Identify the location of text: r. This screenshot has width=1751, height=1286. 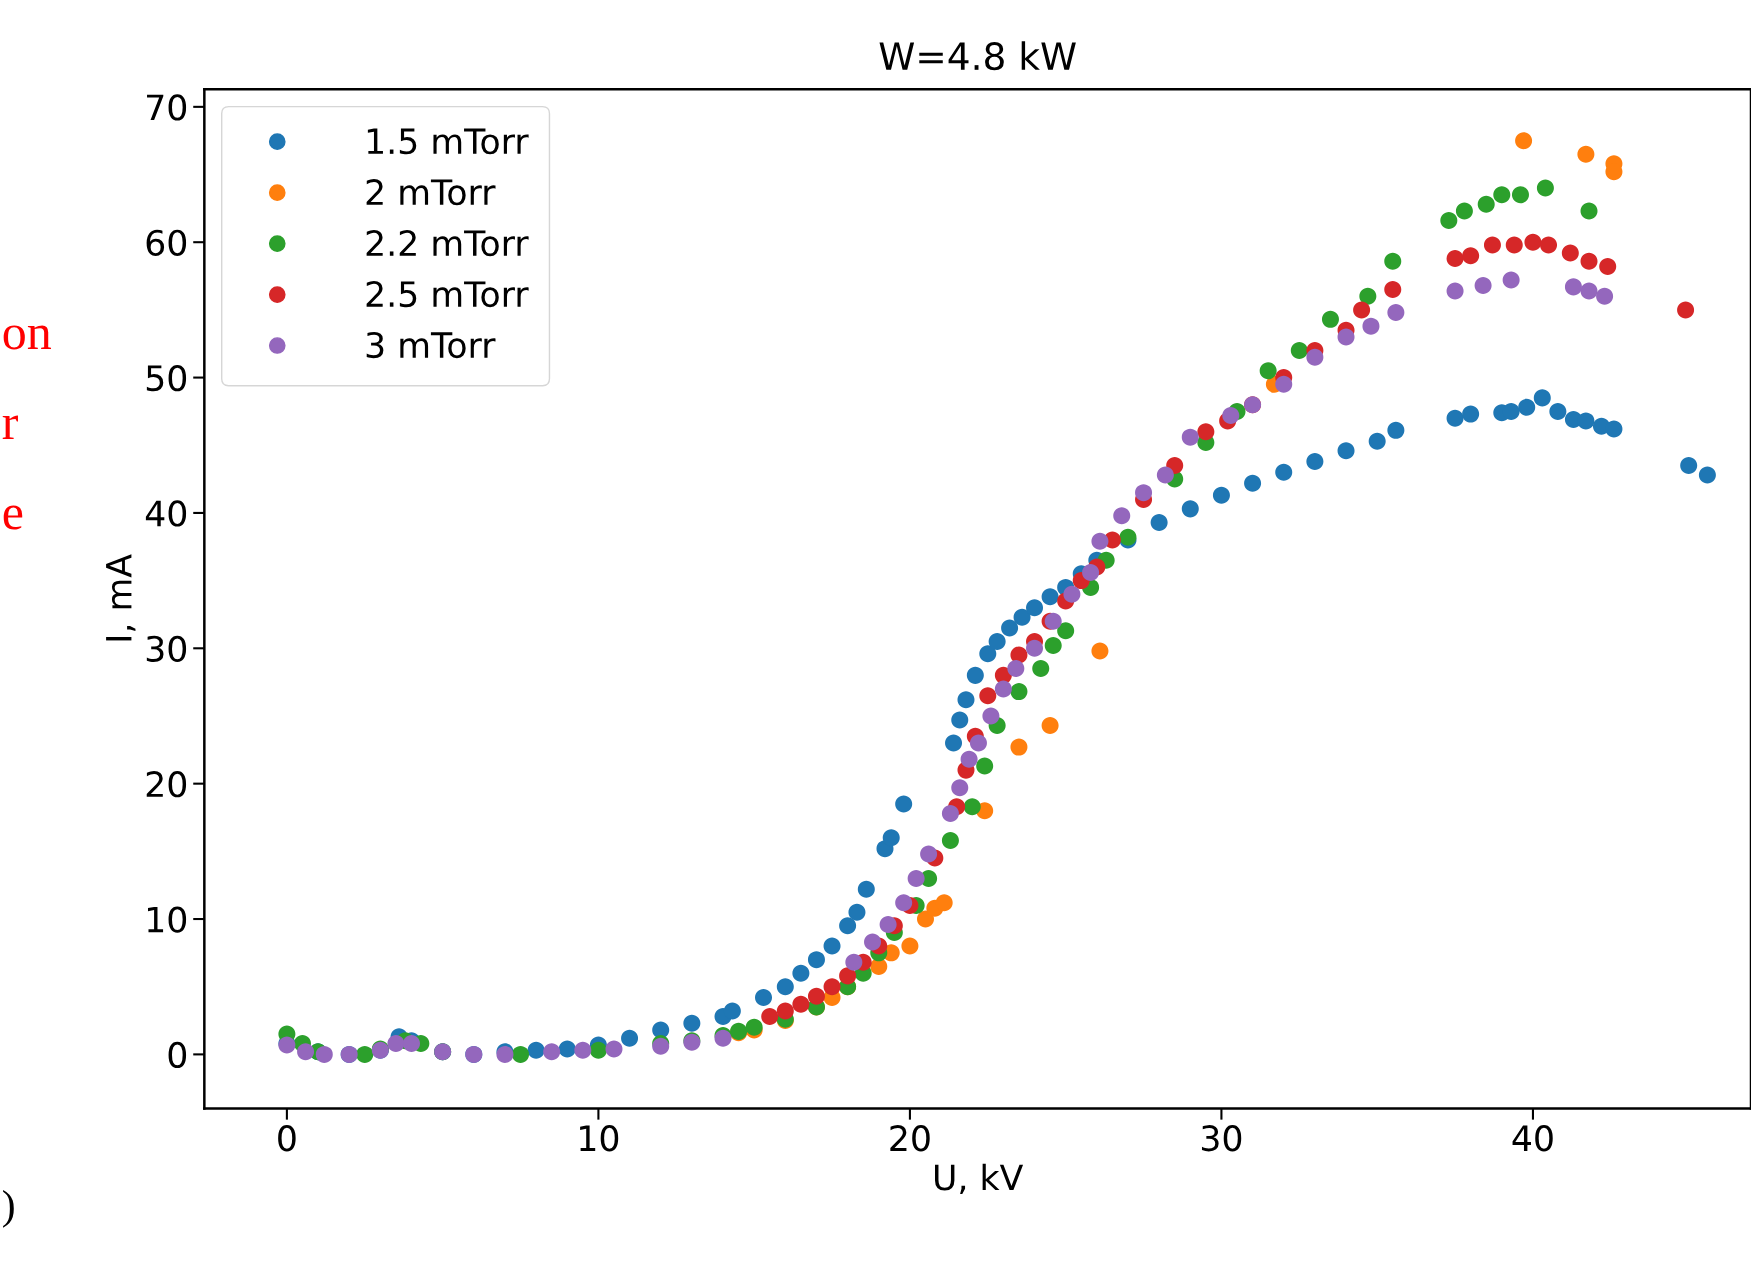
(10, 427).